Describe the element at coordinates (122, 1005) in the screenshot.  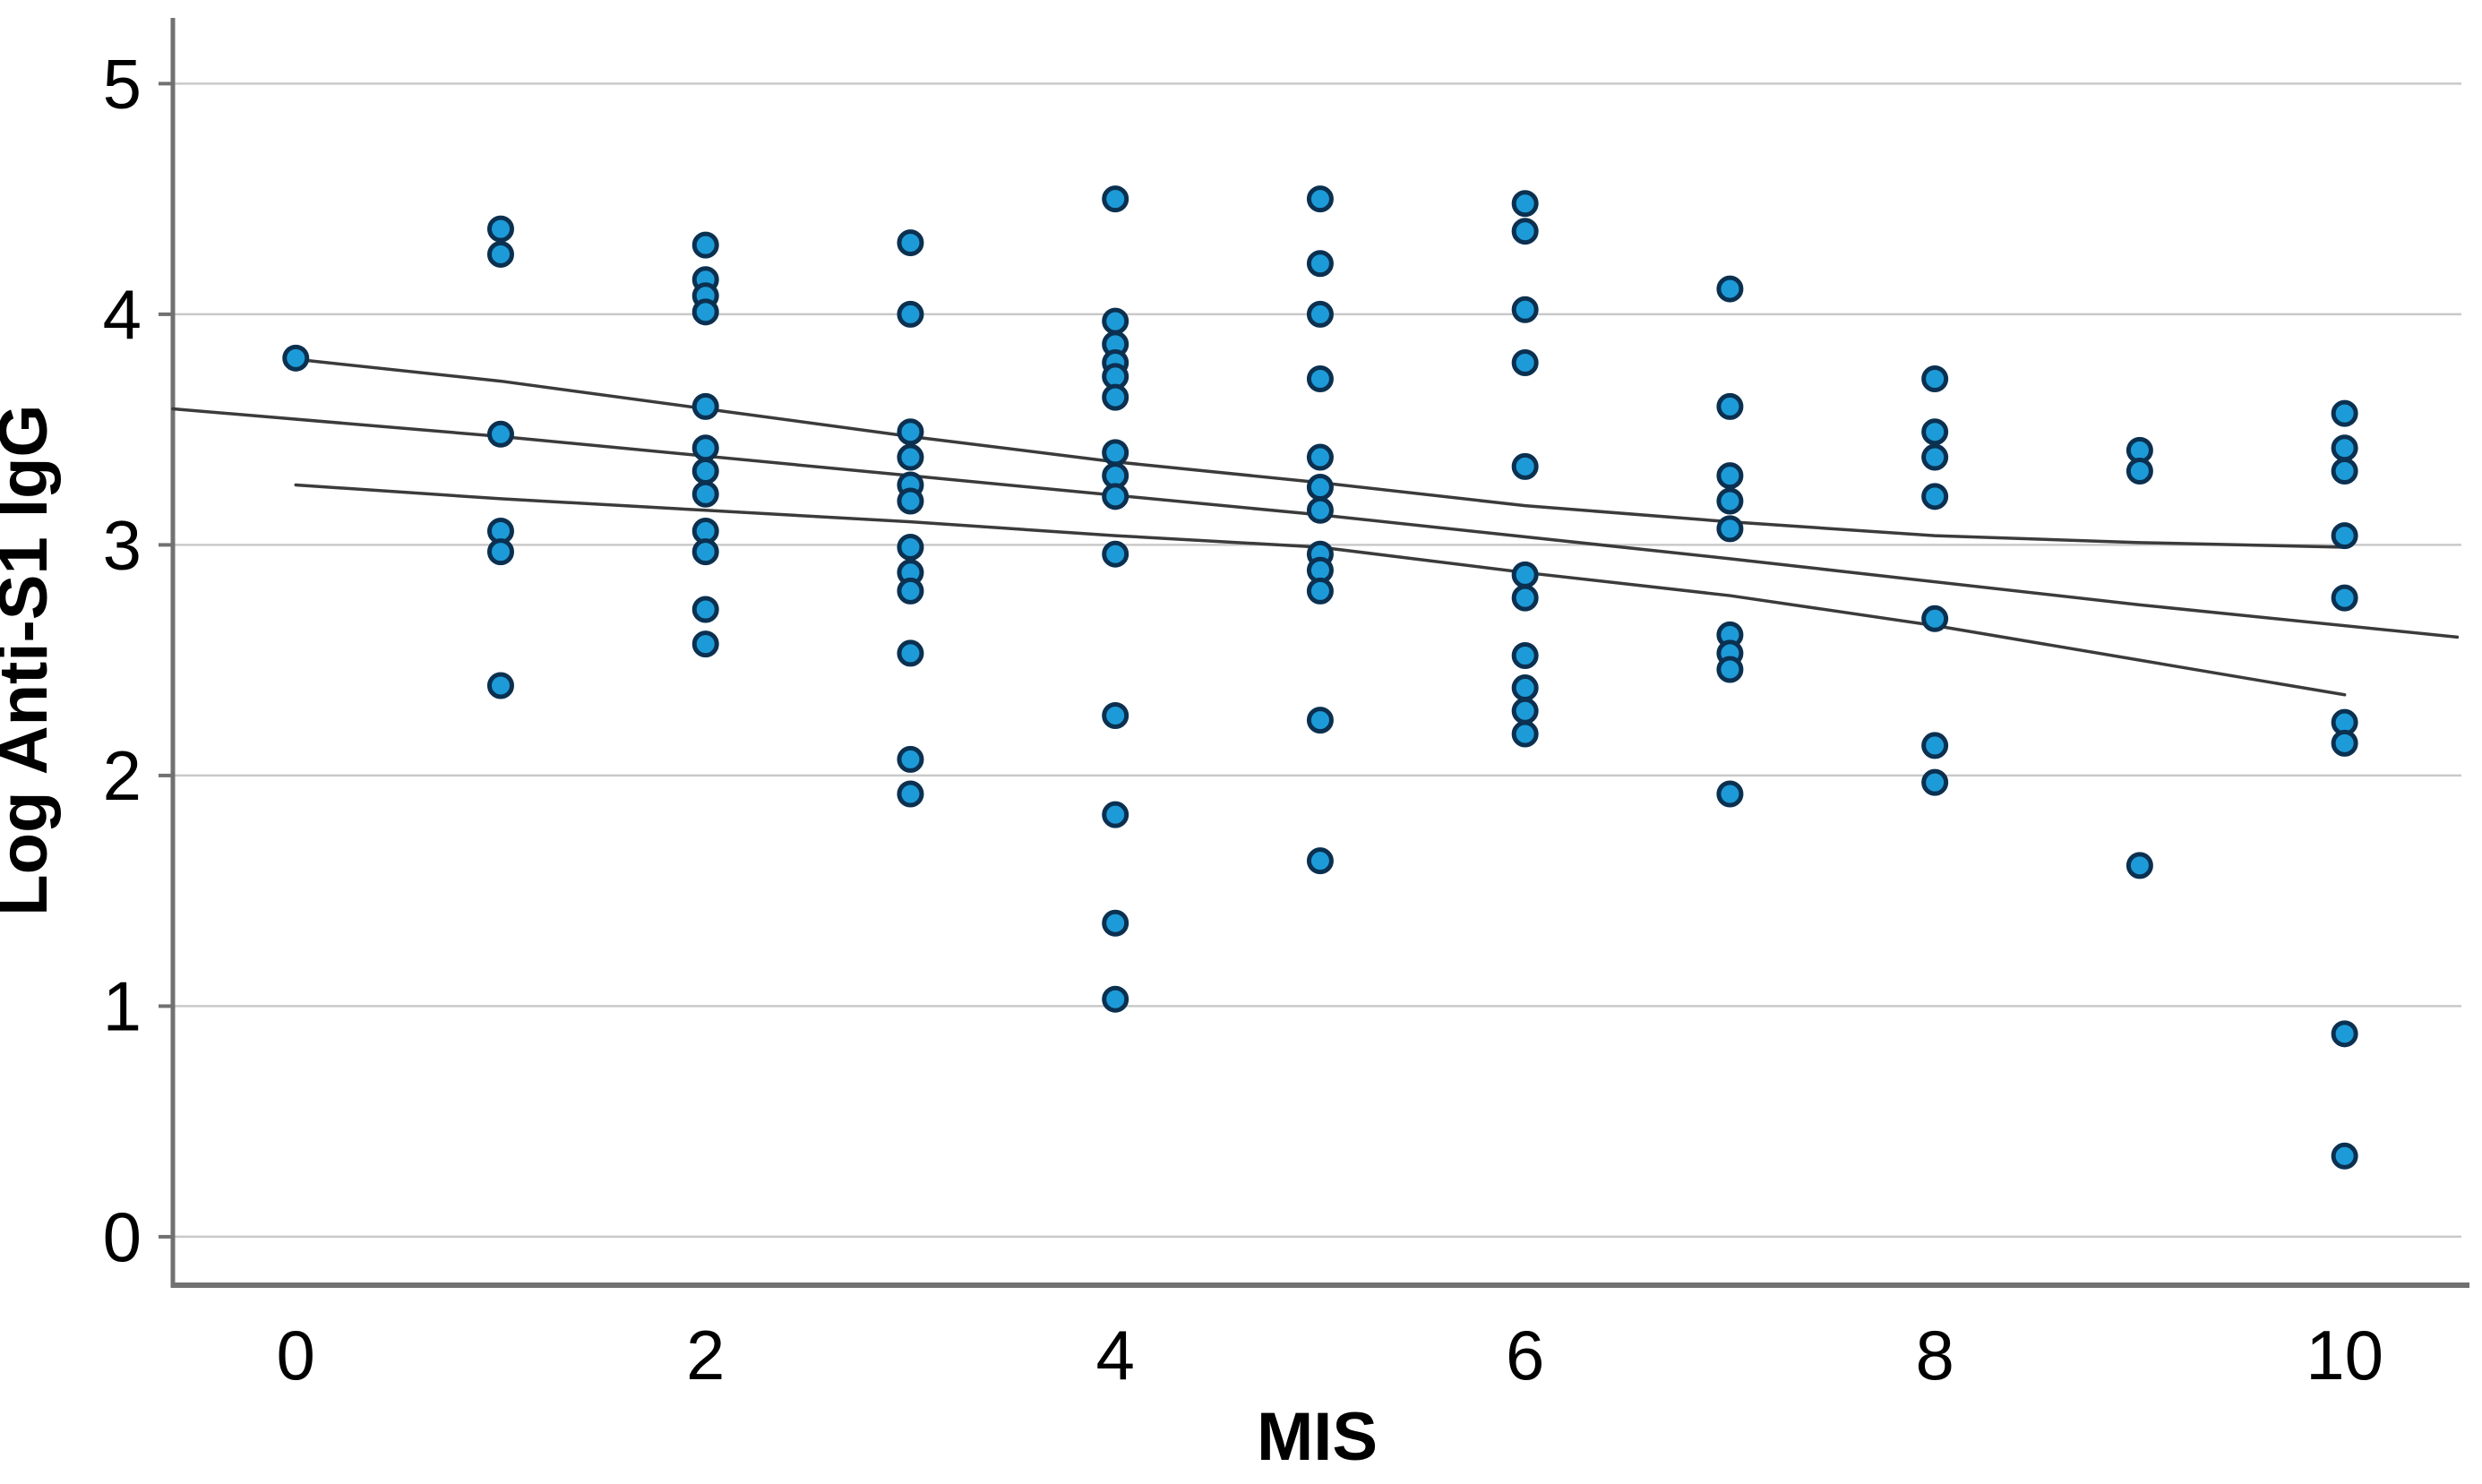
I see `y-tick-label-1: 1` at that location.